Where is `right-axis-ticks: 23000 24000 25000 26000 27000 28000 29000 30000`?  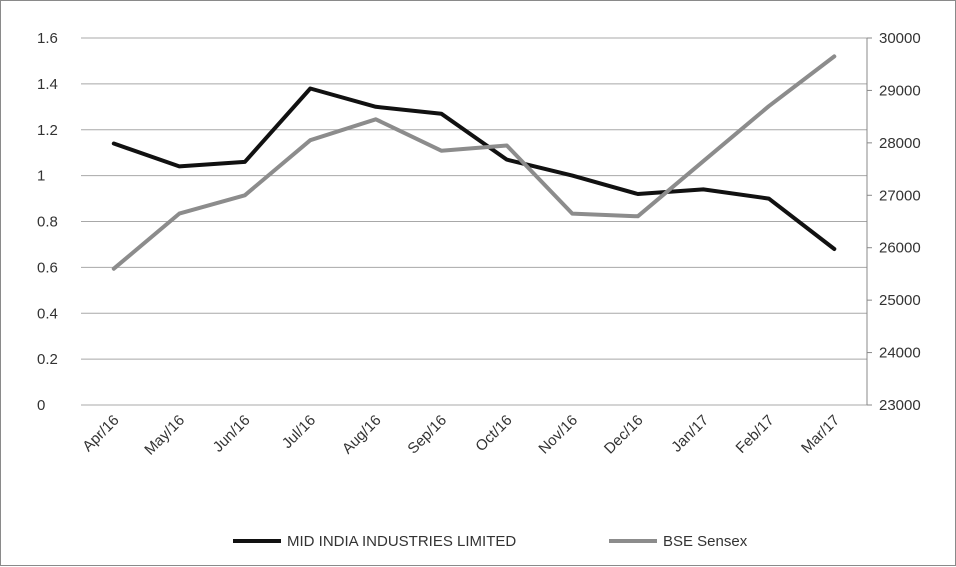 right-axis-ticks: 23000 24000 25000 26000 27000 28000 29000 30000 is located at coordinates (894, 222).